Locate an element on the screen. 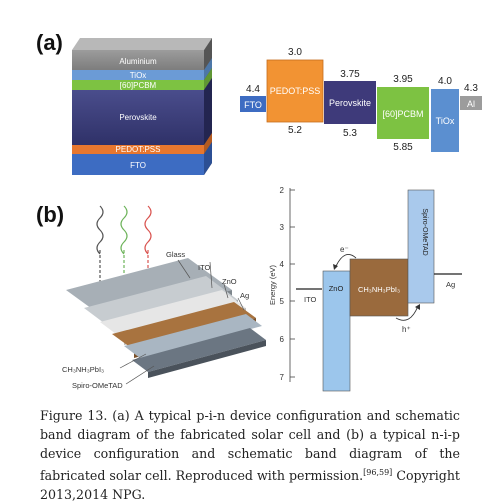 The image size is (487, 504). label-ag: Ag is located at coordinates (244, 295).